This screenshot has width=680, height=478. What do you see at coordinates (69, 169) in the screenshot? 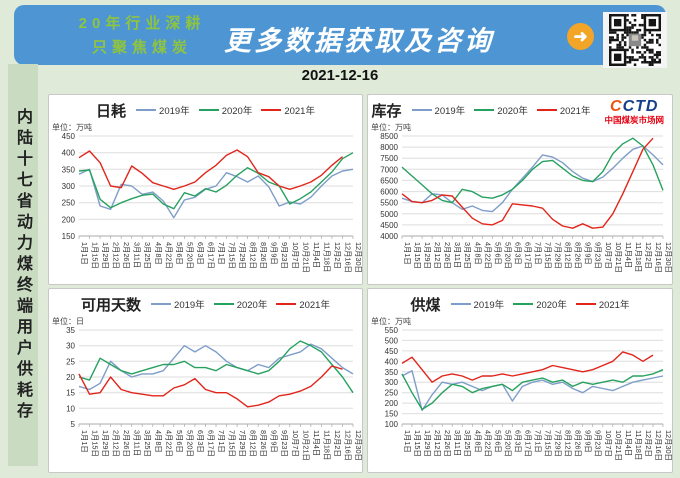
I see `svg-text: 350` at bounding box center [69, 169].